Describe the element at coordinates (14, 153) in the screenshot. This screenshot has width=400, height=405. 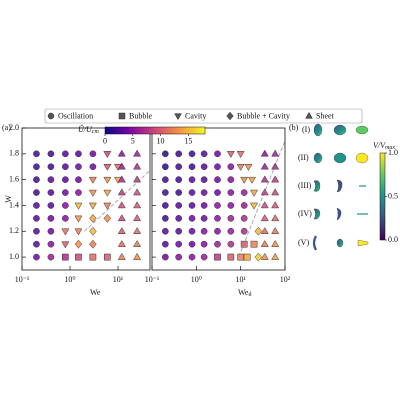
I see `y-tick-label: 1.8` at that location.